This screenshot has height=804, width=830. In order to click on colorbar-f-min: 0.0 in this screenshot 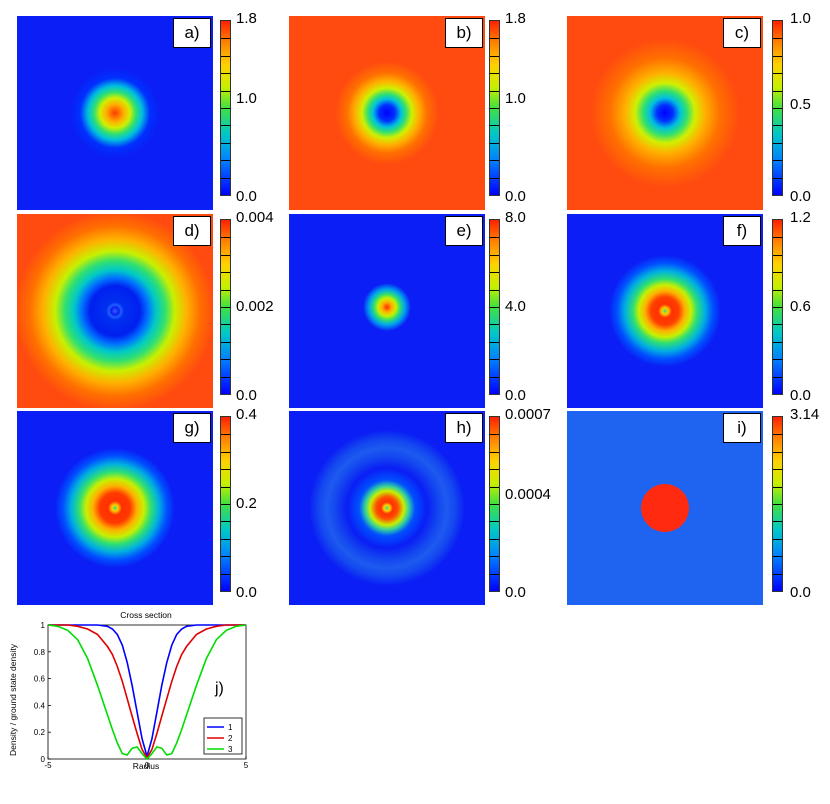, I will do `click(800, 395)`.